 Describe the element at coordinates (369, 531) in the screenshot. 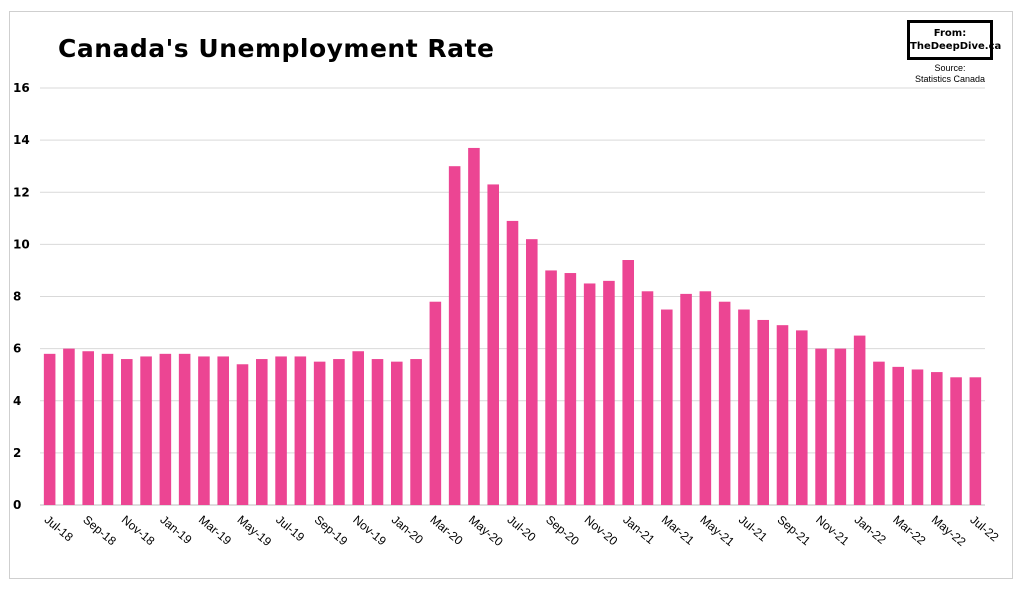

I see `x-tick-label: Nov-19` at that location.